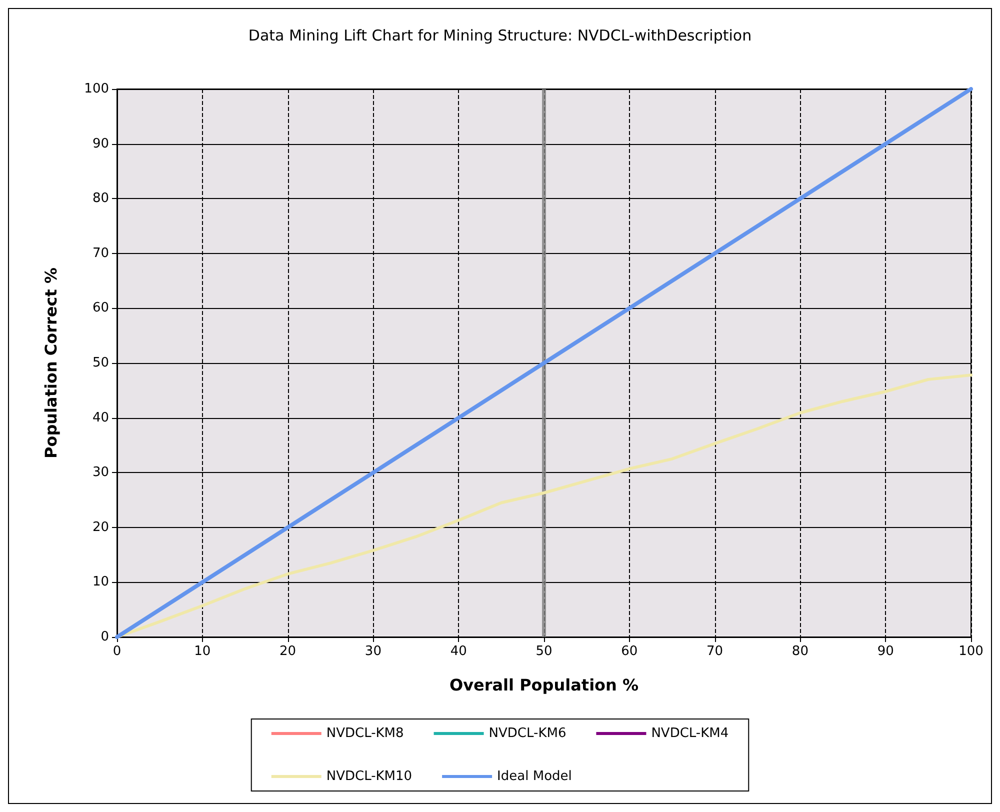 Image resolution: width=1000 pixels, height=812 pixels. Describe the element at coordinates (100, 253) in the screenshot. I see `y-tick-label: 70` at that location.